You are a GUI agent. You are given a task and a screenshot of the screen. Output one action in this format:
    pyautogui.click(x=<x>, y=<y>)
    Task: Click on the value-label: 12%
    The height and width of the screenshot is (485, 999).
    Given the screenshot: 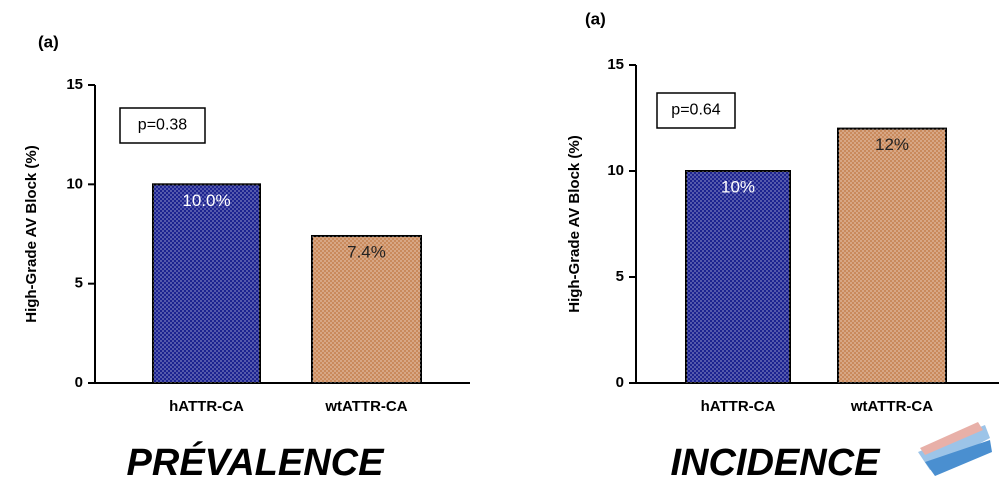 What is the action you would take?
    pyautogui.click(x=892, y=144)
    